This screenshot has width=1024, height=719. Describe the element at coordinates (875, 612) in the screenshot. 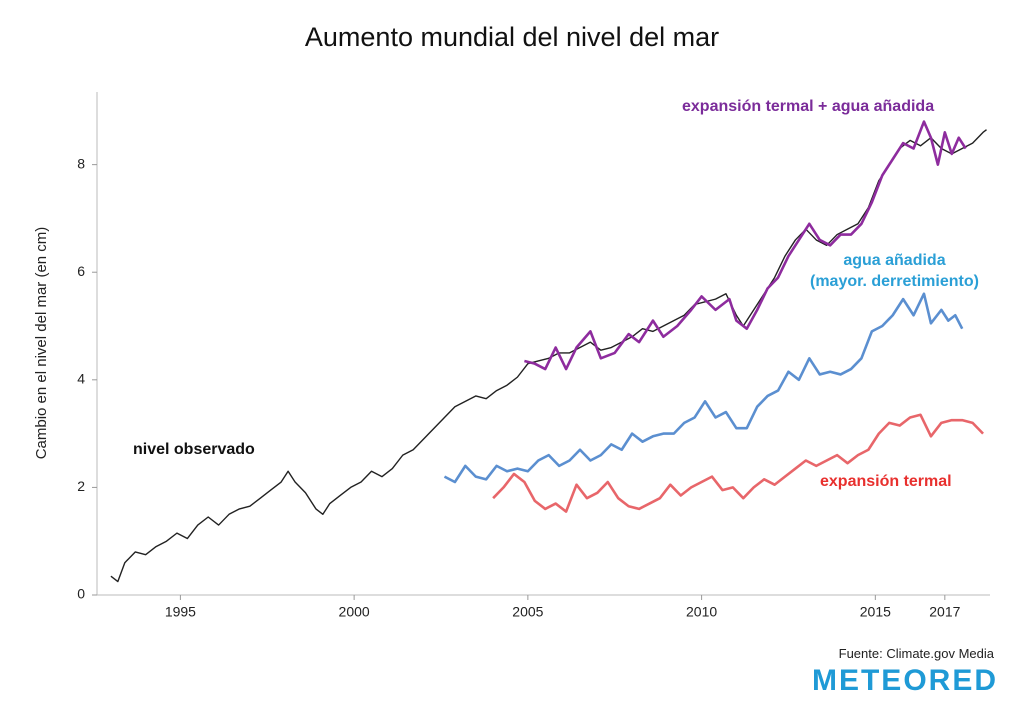

I see `x-tick-label: 2015` at that location.